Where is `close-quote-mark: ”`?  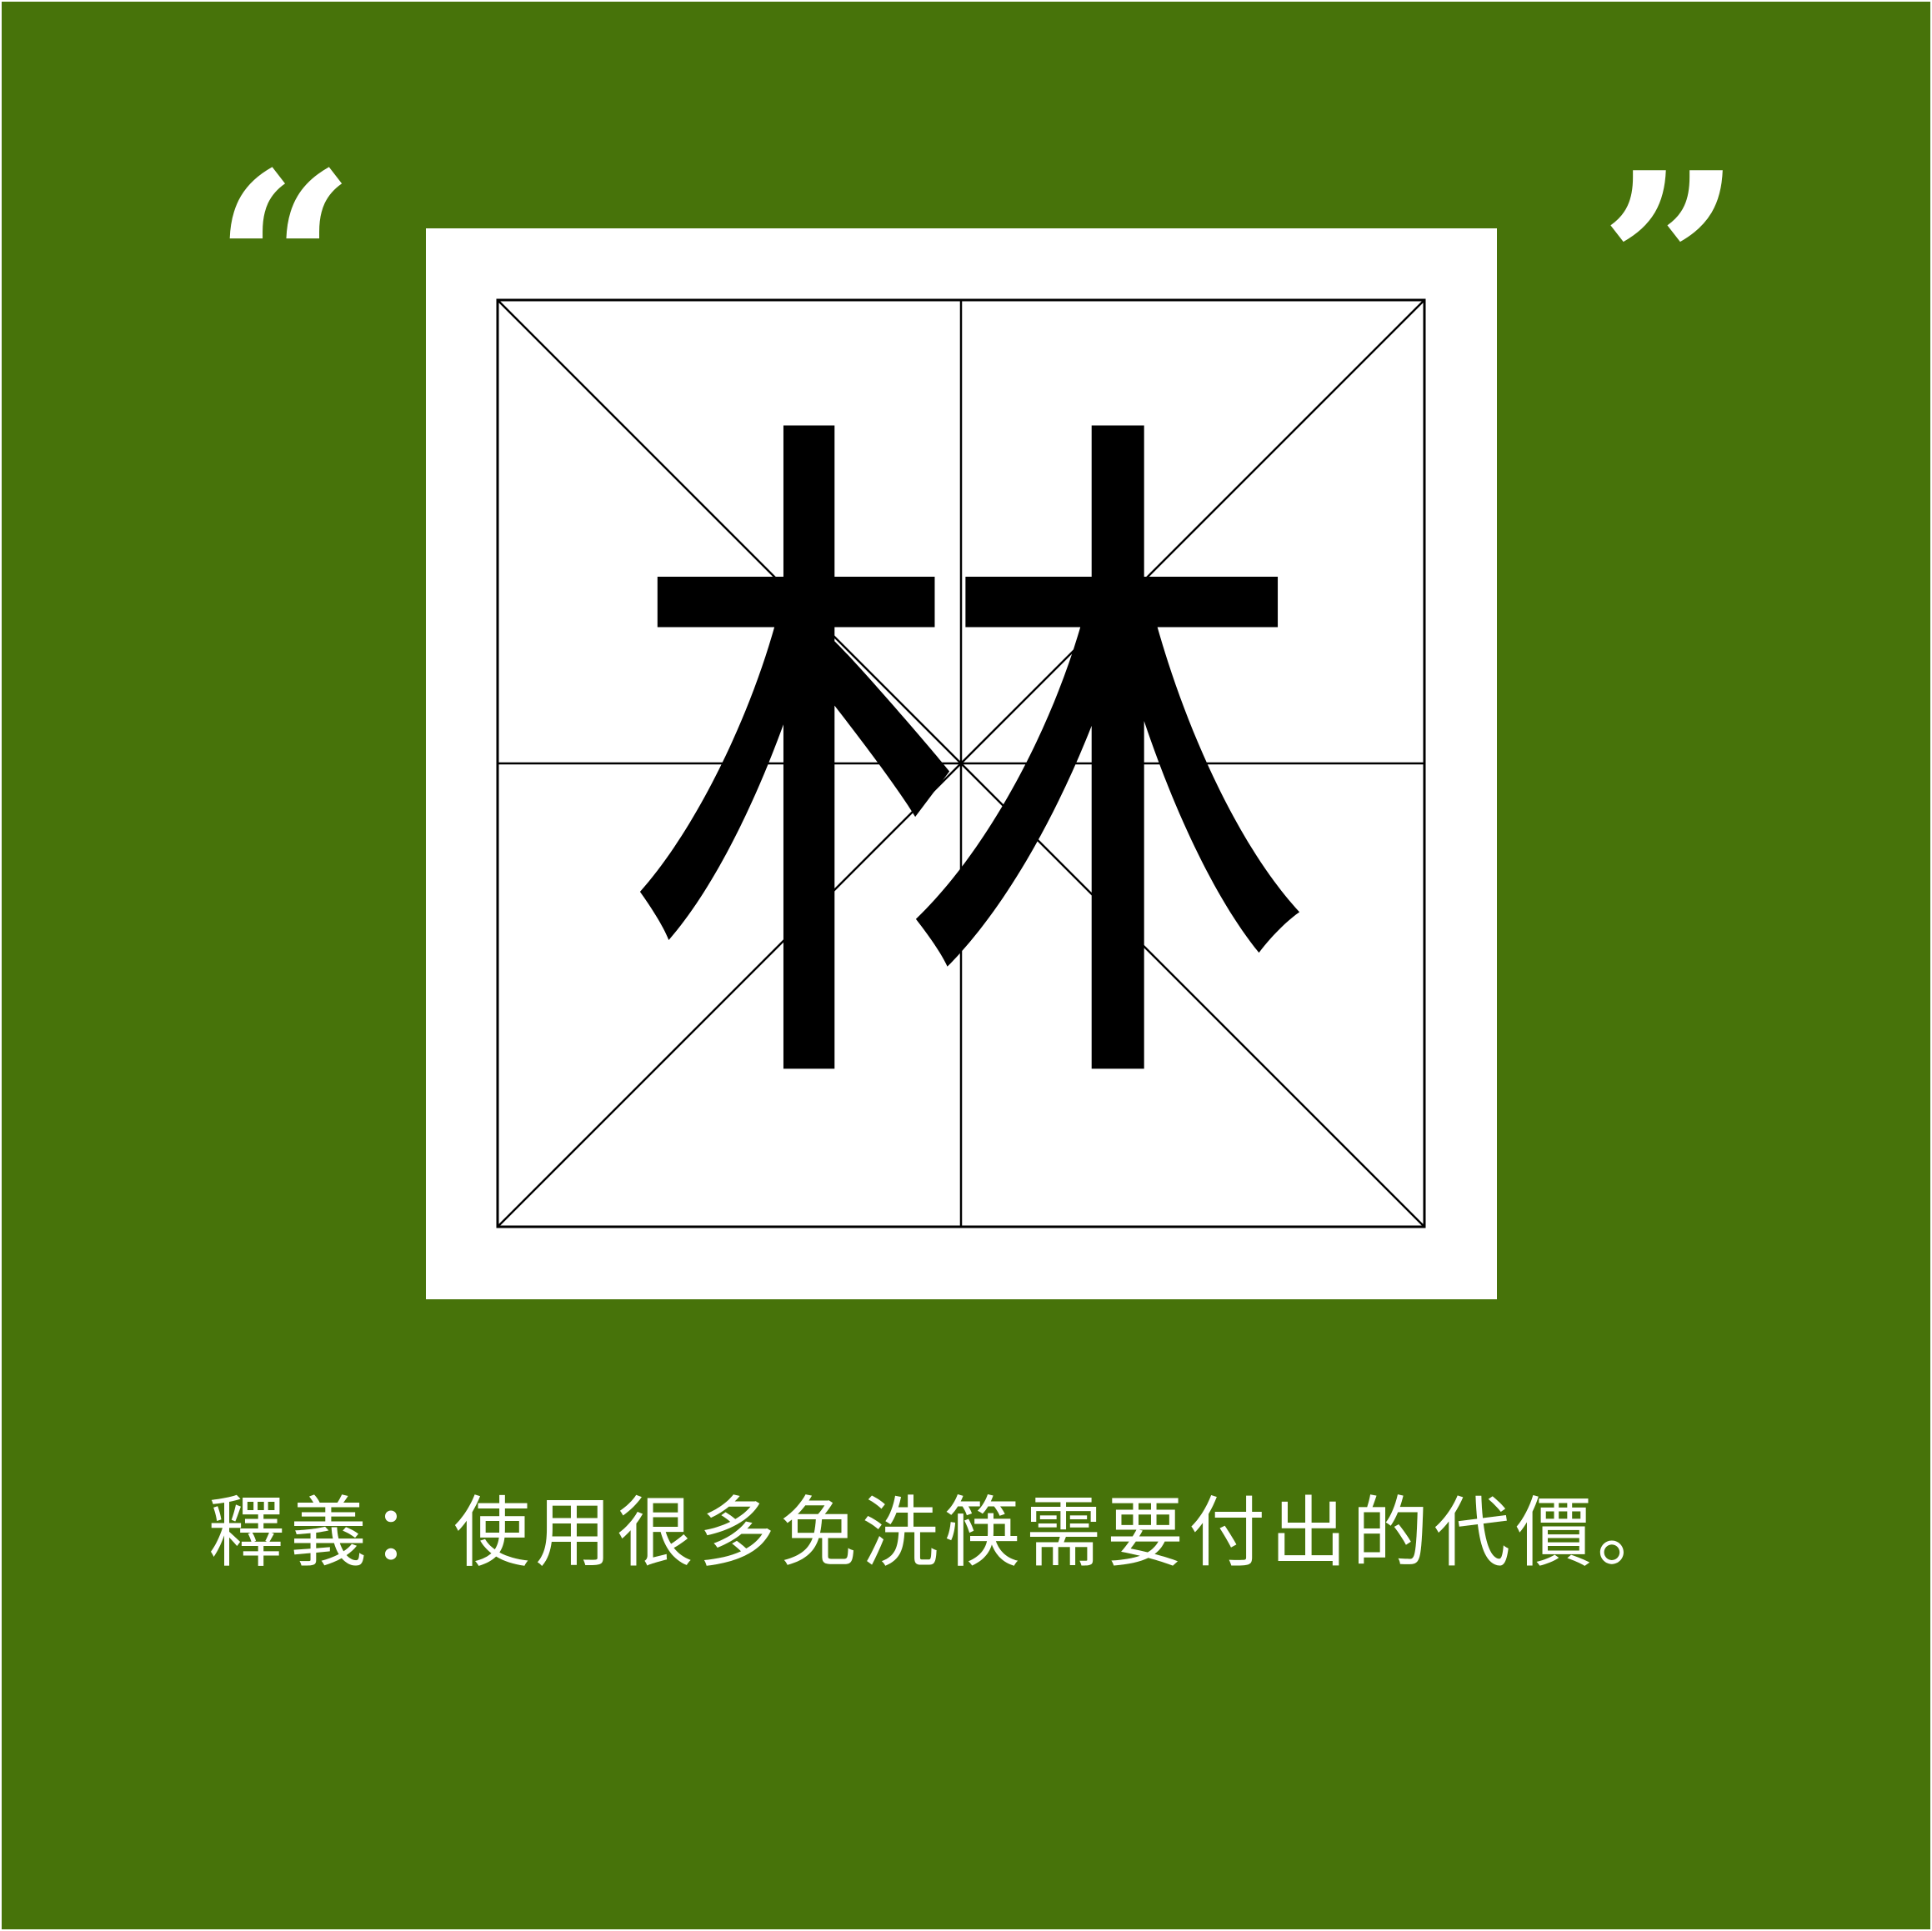
close-quote-mark: ” is located at coordinates (1671, 265).